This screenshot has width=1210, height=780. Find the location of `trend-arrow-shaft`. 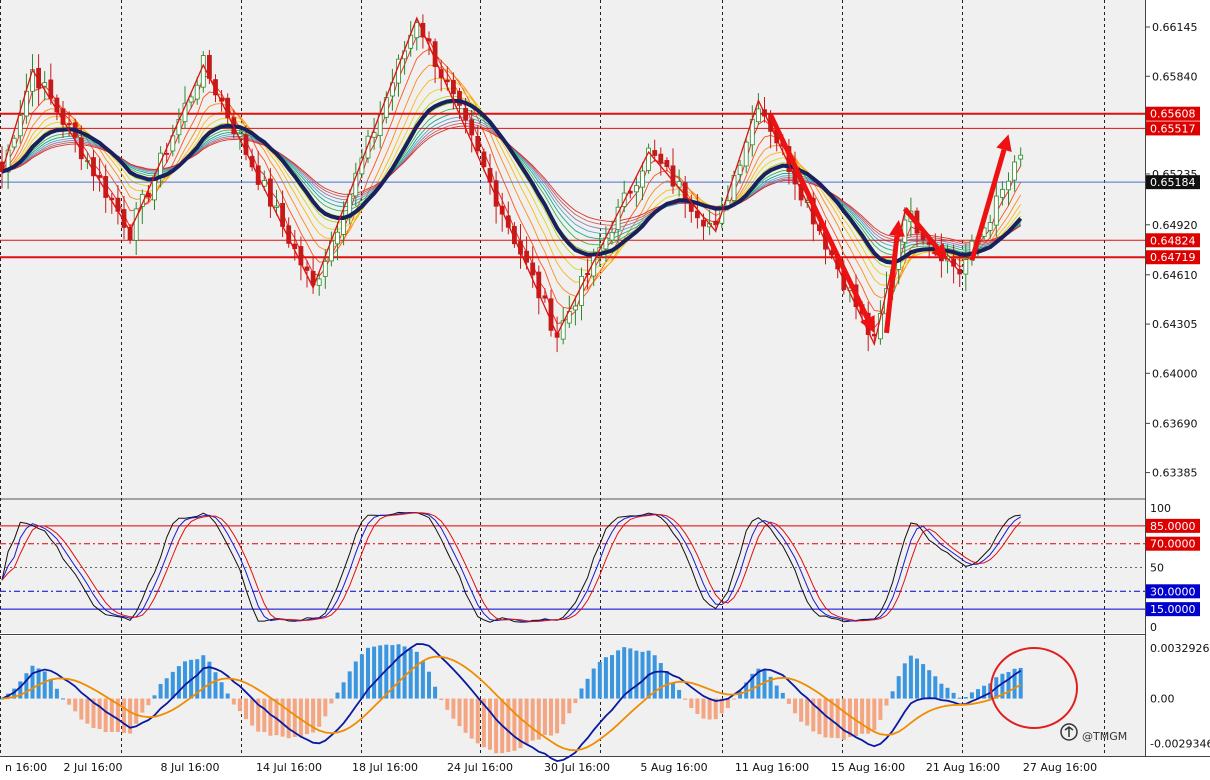

trend-arrow-shaft is located at coordinates (988, 205).